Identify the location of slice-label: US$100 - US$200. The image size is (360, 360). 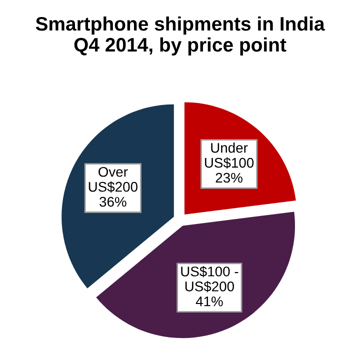
(209, 279).